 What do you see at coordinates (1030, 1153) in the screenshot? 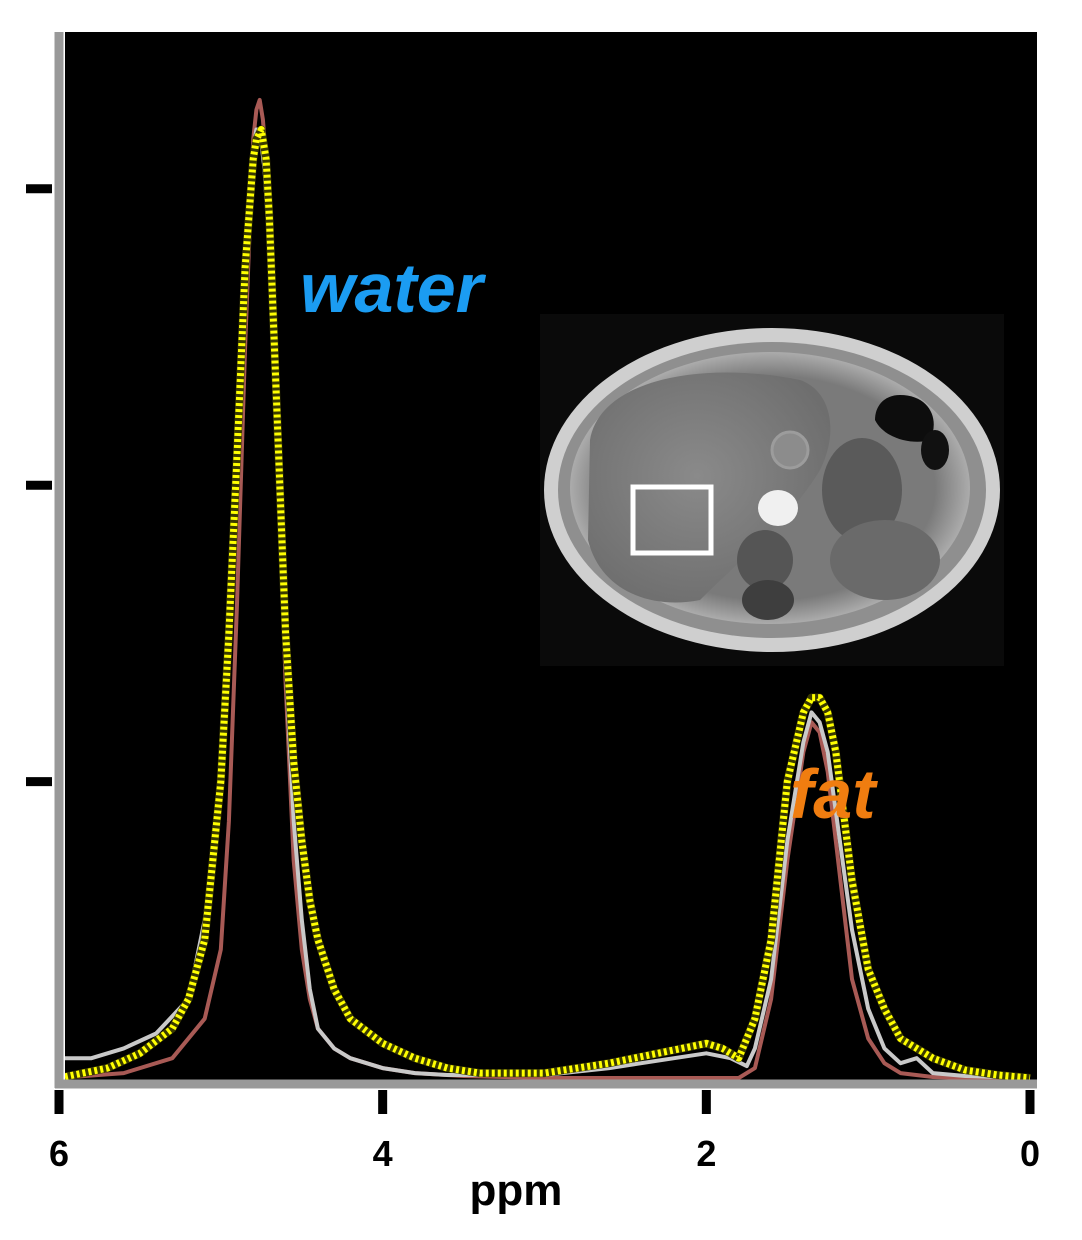
I see `x-tick-label-0: 0` at bounding box center [1030, 1153].